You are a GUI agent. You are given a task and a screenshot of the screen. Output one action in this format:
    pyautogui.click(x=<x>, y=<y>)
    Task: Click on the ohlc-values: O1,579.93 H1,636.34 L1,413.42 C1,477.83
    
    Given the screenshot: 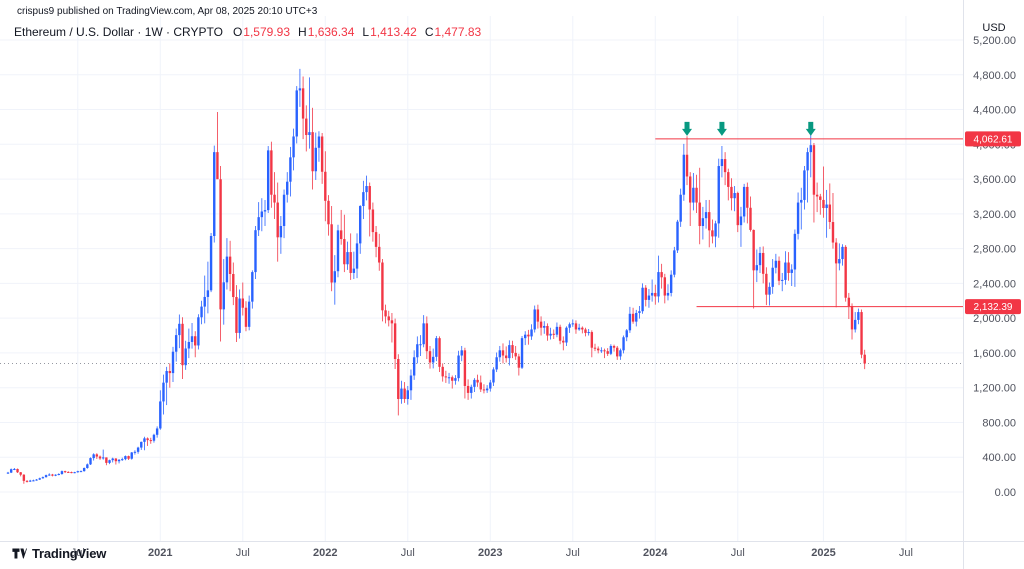 What is the action you would take?
    pyautogui.click(x=357, y=32)
    